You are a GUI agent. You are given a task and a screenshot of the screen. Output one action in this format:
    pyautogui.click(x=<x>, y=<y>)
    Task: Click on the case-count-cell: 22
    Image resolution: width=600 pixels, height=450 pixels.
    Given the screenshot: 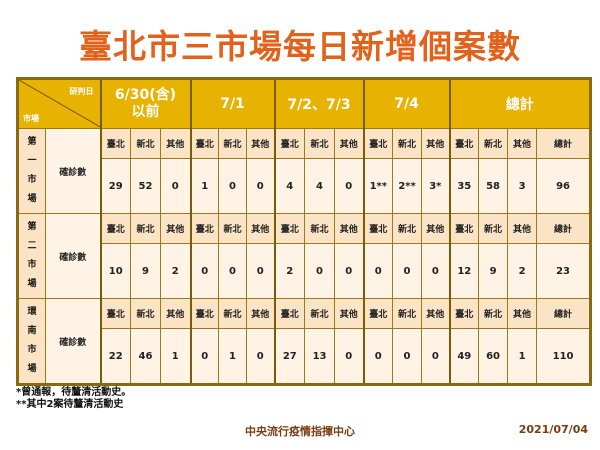 What is the action you would take?
    pyautogui.click(x=115, y=356)
    